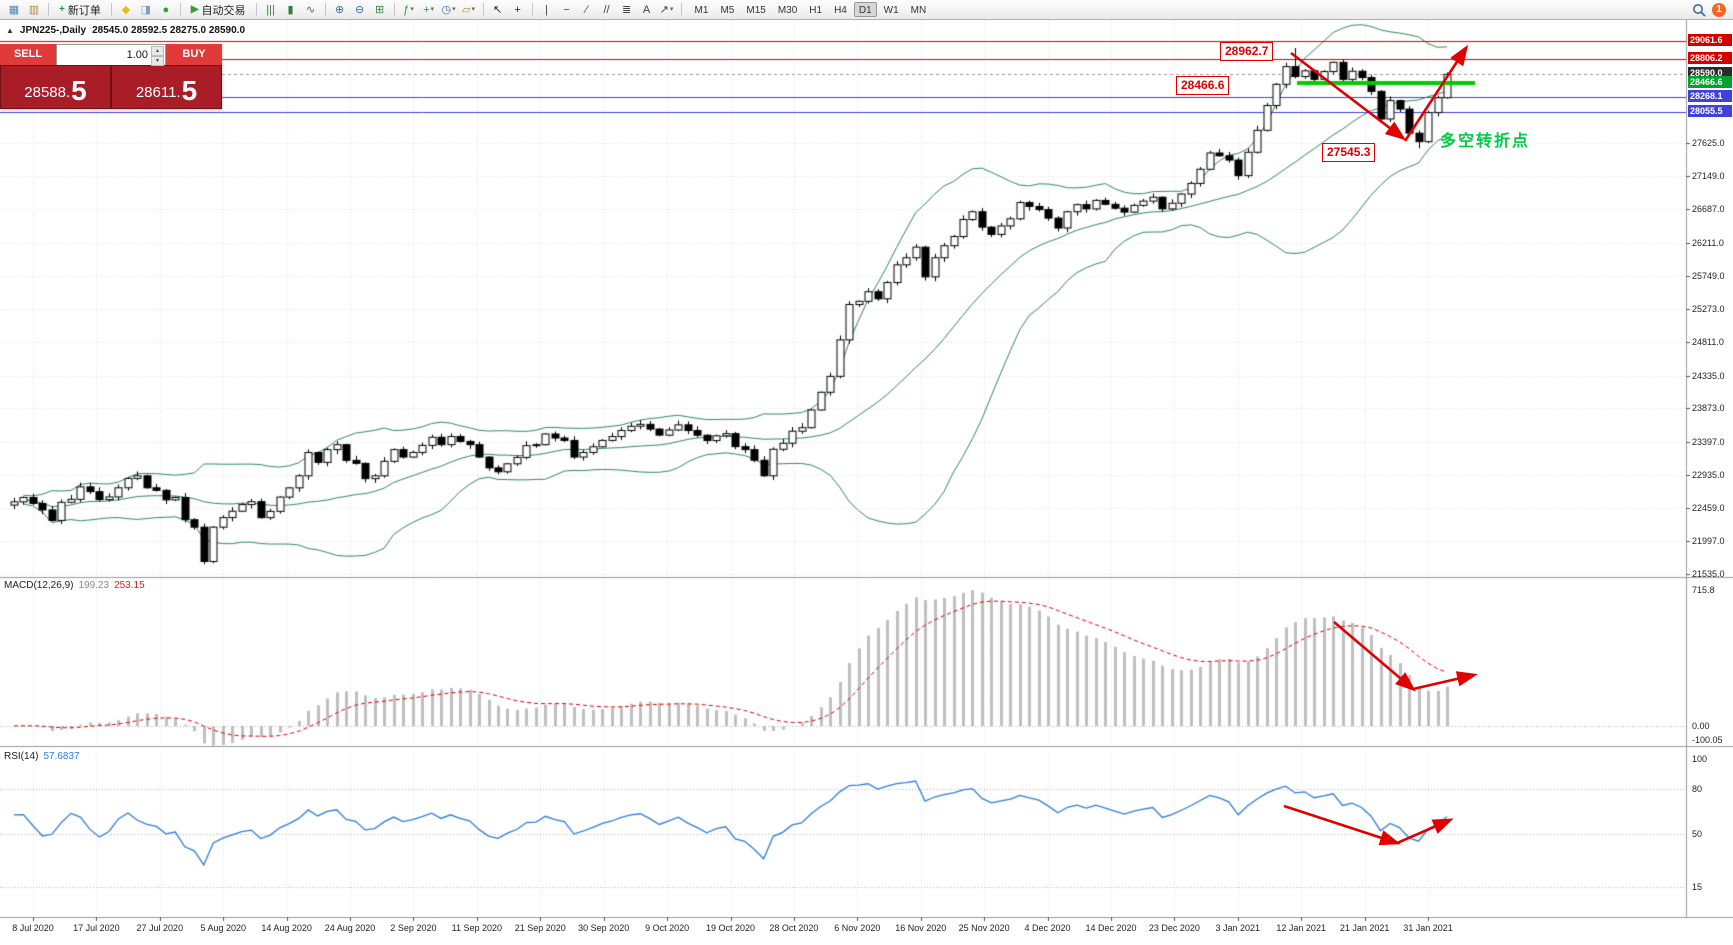 This screenshot has width=1733, height=945. I want to click on volume-field: ▲ ▼, so click(111, 55).